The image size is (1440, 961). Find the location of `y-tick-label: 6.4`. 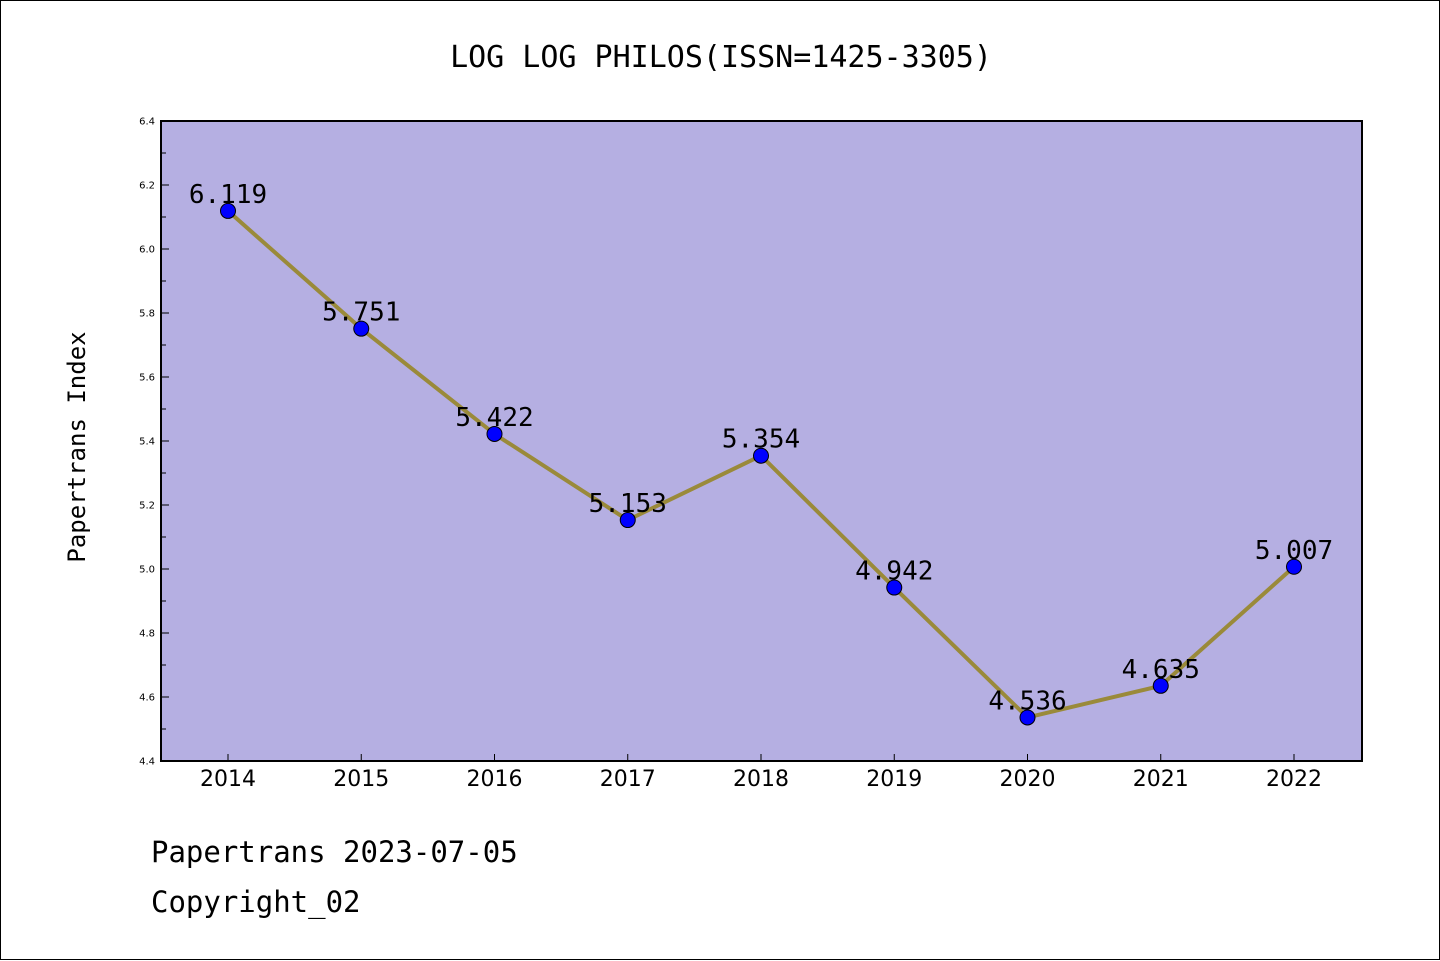

y-tick-label: 6.4 is located at coordinates (147, 122).